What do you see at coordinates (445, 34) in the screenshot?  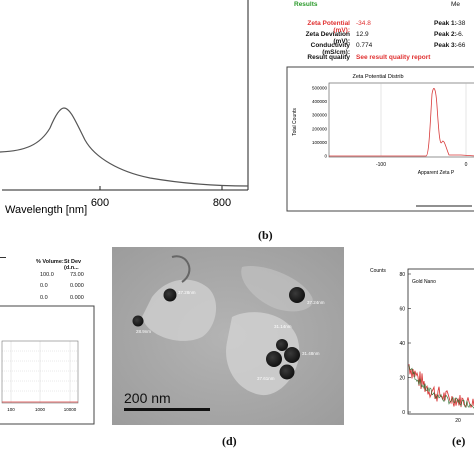 I see `zeta-peak-label: Peak 2:` at bounding box center [445, 34].